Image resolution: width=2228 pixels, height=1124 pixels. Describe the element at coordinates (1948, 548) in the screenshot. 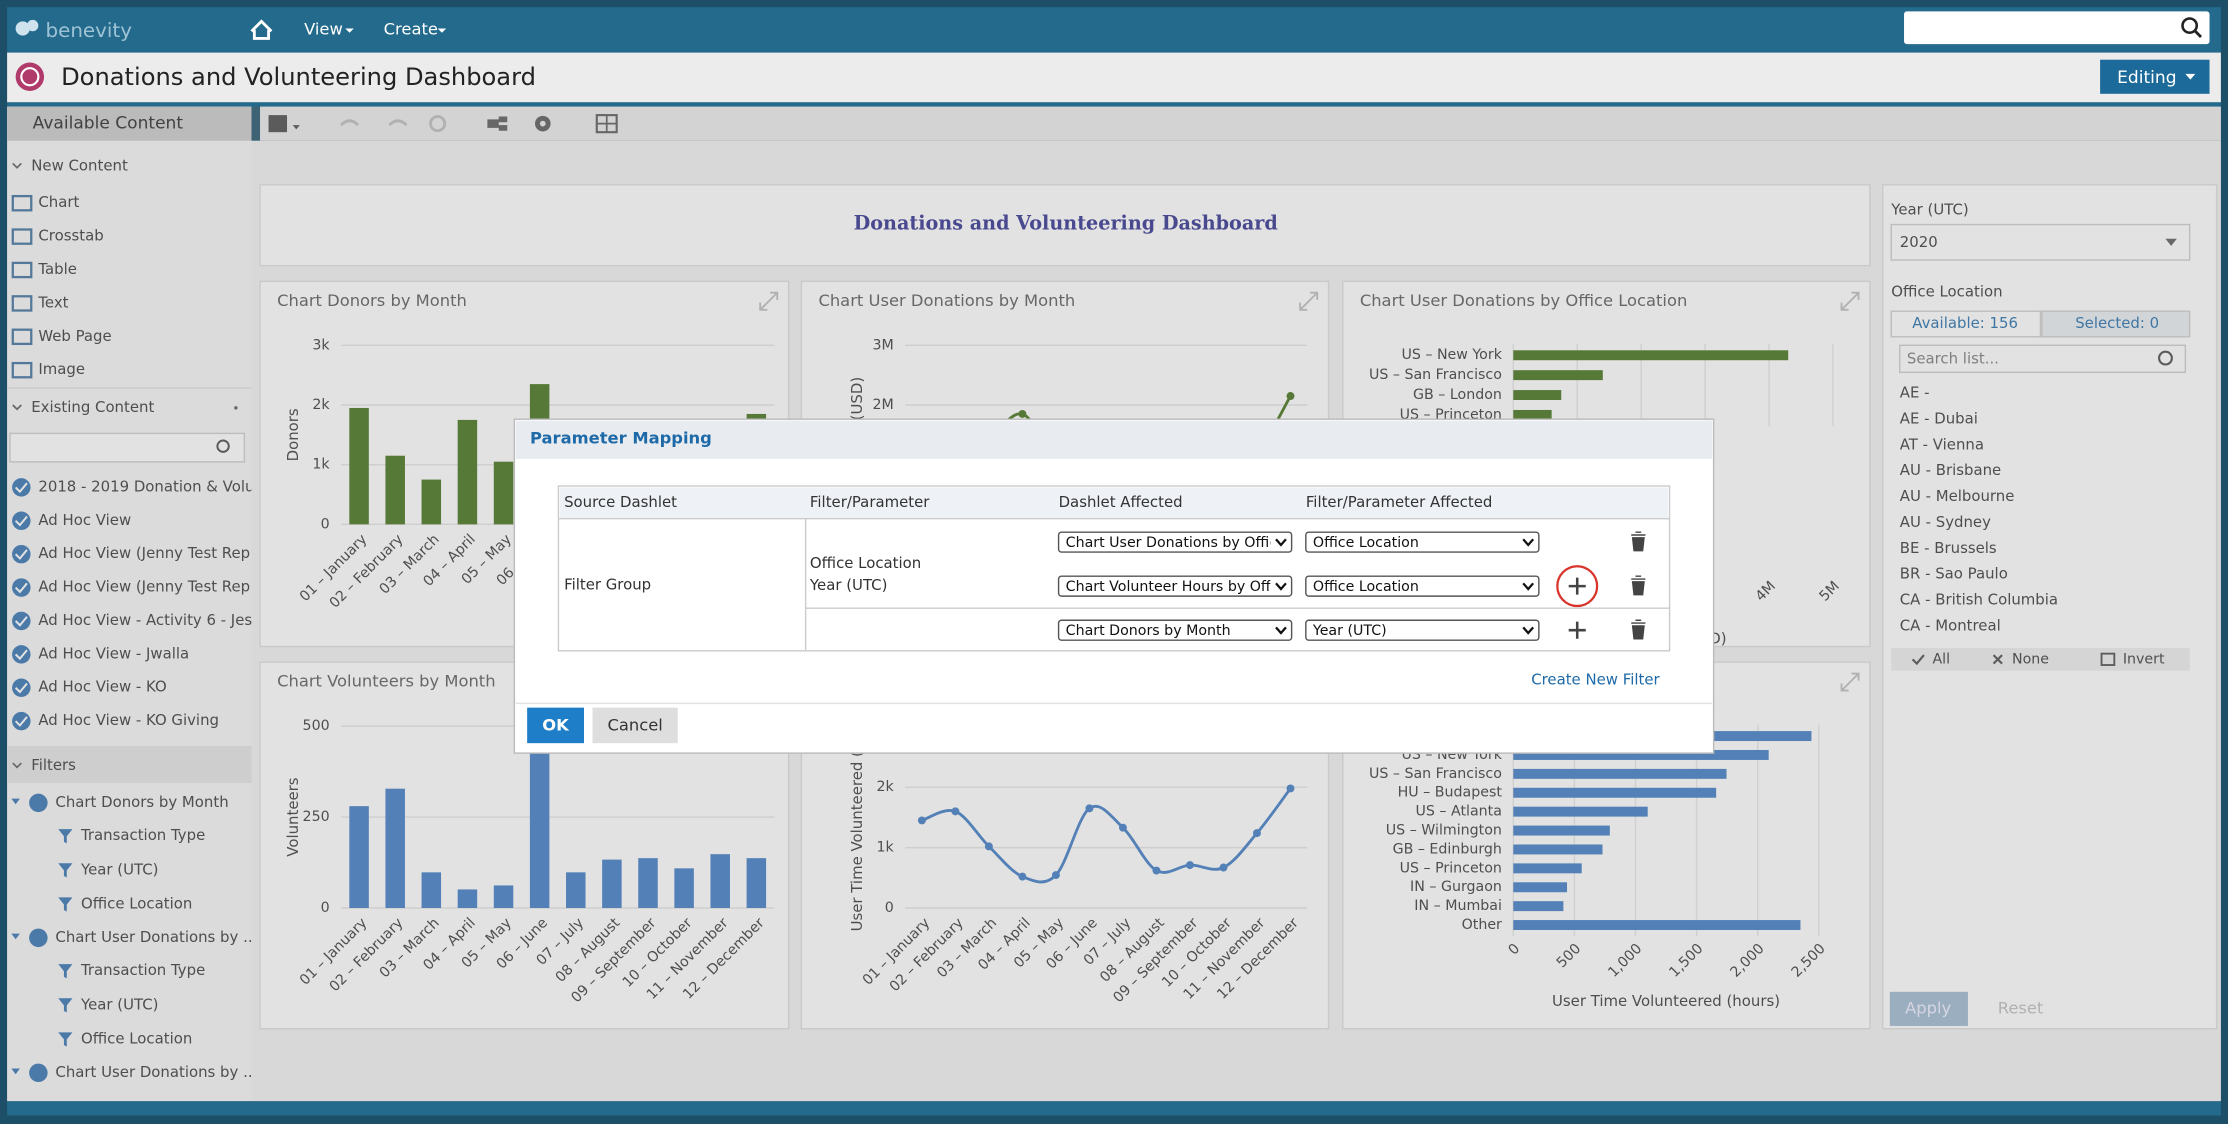

I see `option: BE - Brussels` at that location.